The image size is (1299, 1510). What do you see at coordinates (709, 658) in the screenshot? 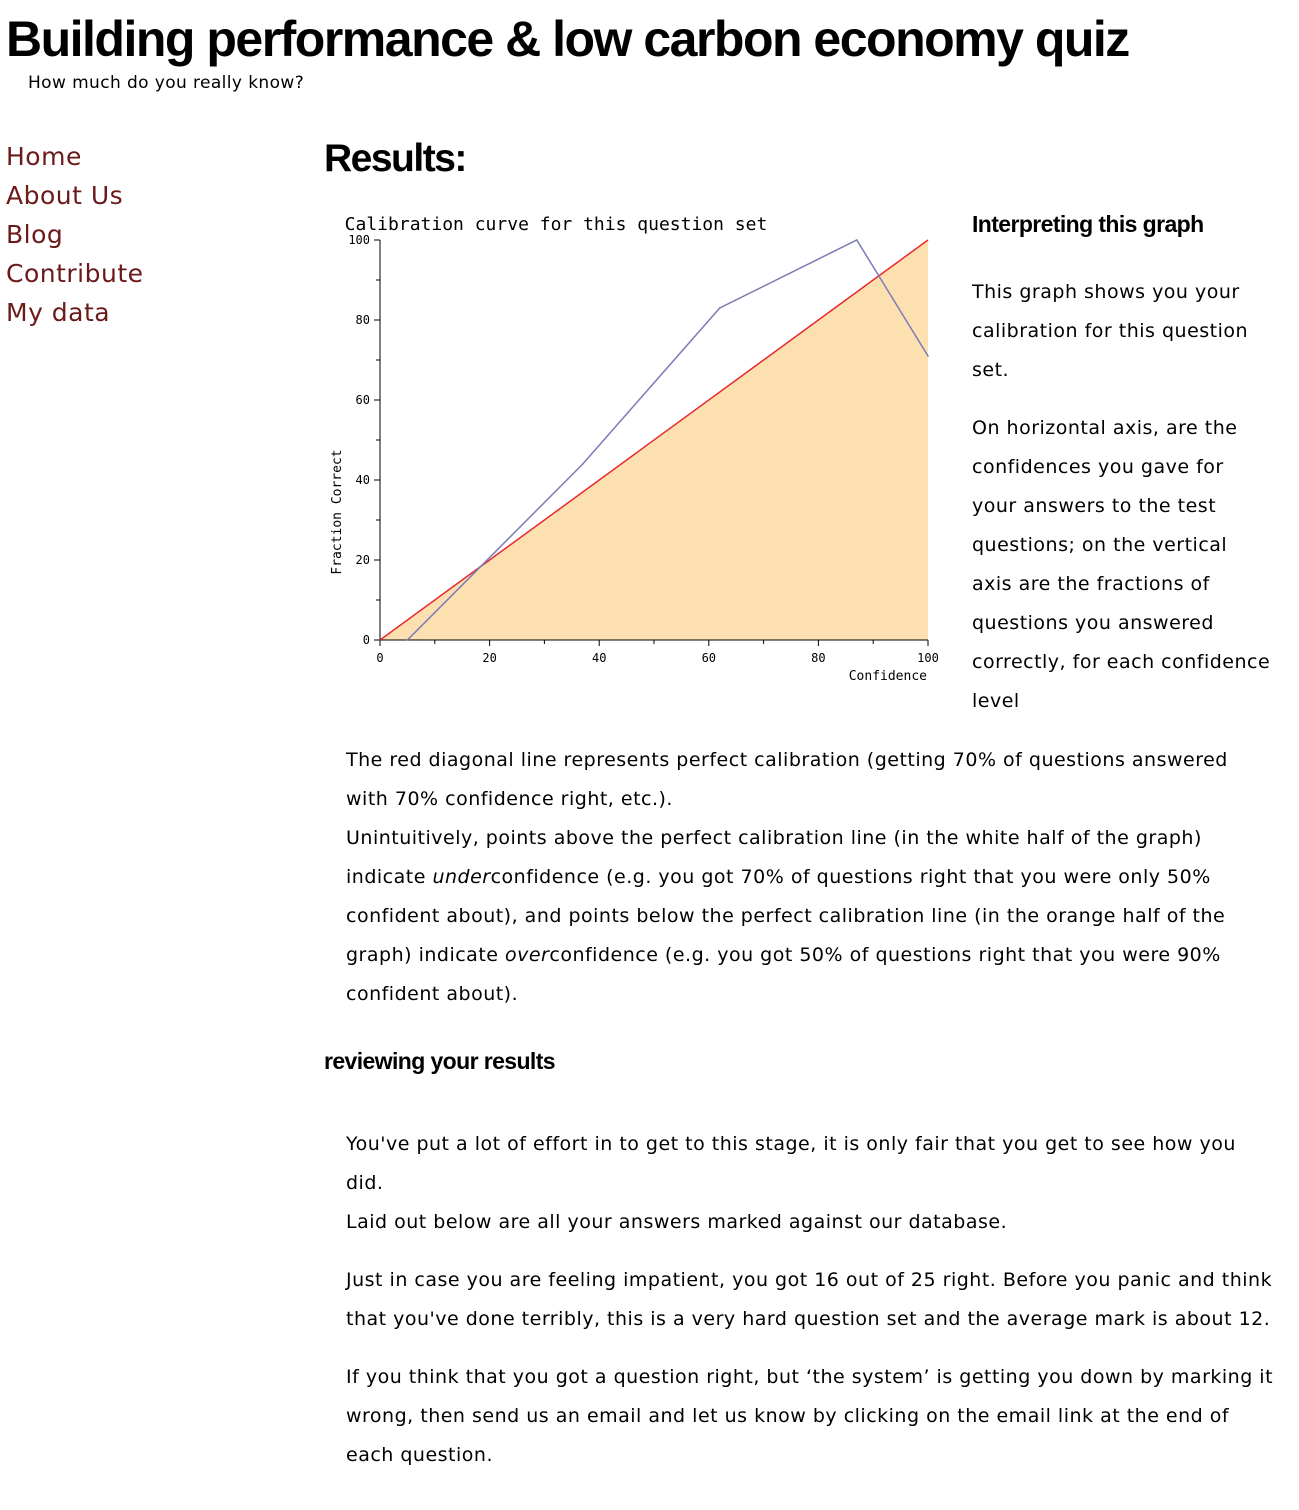
I see `x-tick-label: 60` at bounding box center [709, 658].